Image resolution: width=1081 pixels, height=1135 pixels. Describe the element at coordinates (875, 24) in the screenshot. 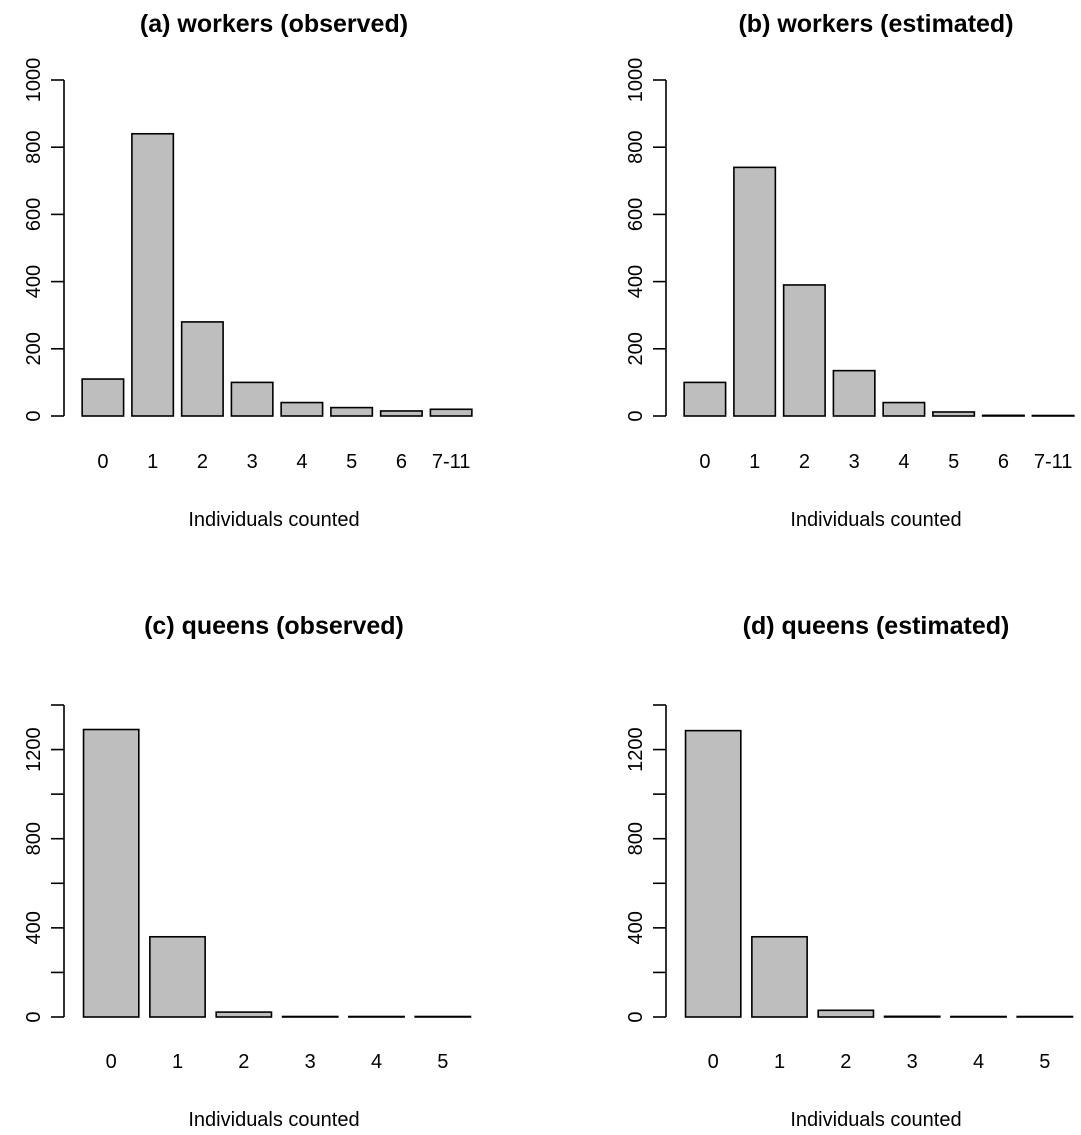

I see `chart-title: (b) workers (estimated)` at that location.